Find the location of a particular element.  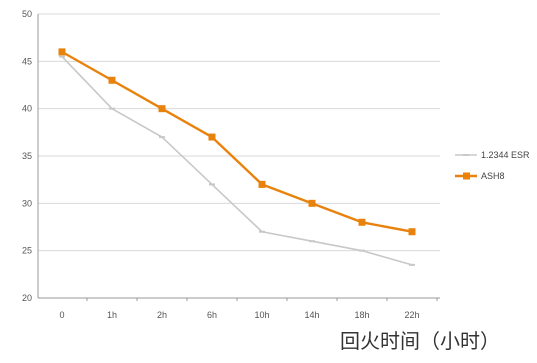

legend: 1.2344 ESR ASH8 is located at coordinates (492, 165).